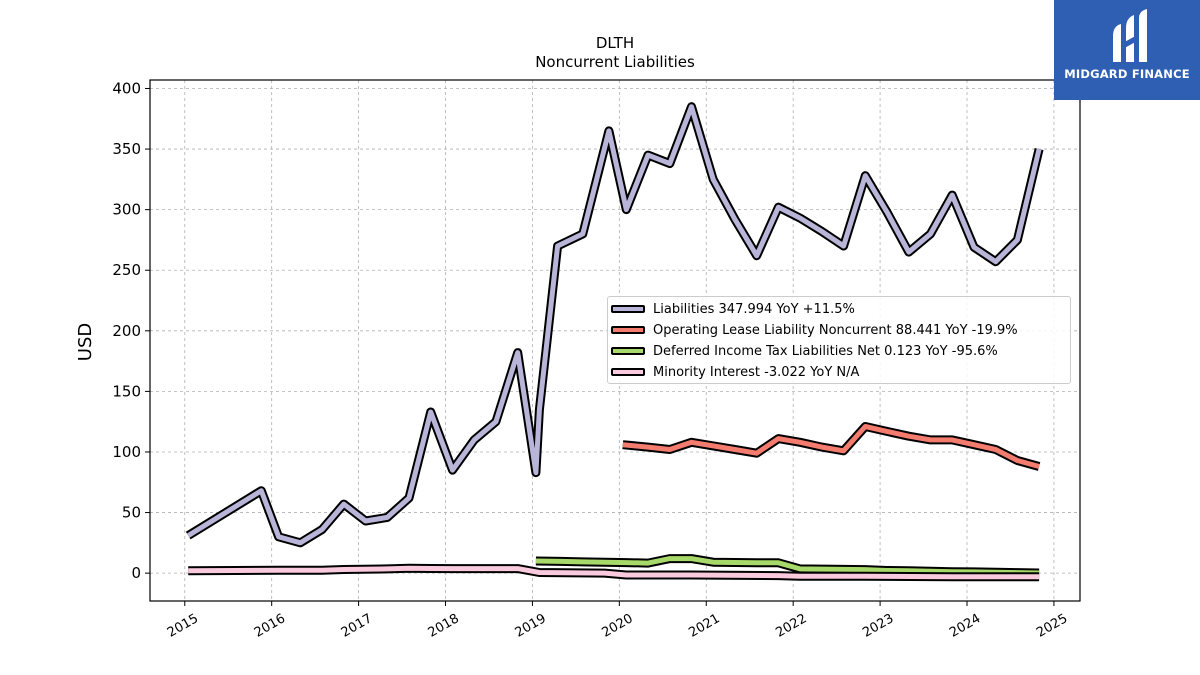  Describe the element at coordinates (136, 573) in the screenshot. I see `y-tick-label: 0` at that location.